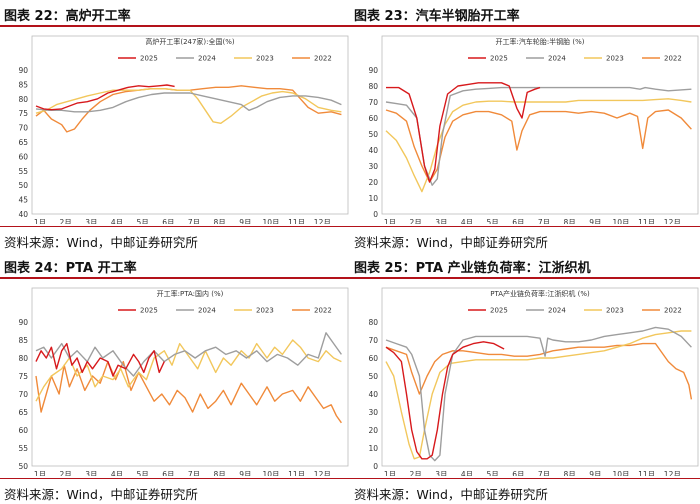  I want to click on y-tick-label: 70, so click(373, 340).